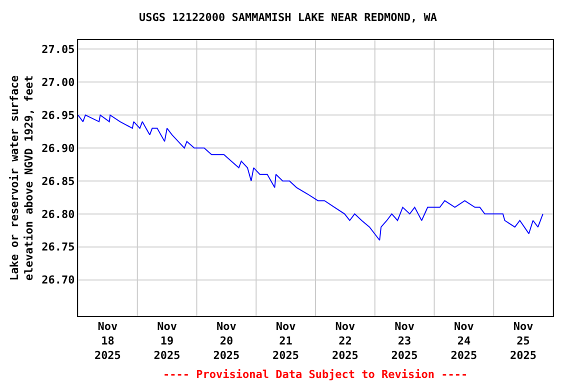  Describe the element at coordinates (58, 214) in the screenshot. I see `y-tick-label: 26.80` at that location.